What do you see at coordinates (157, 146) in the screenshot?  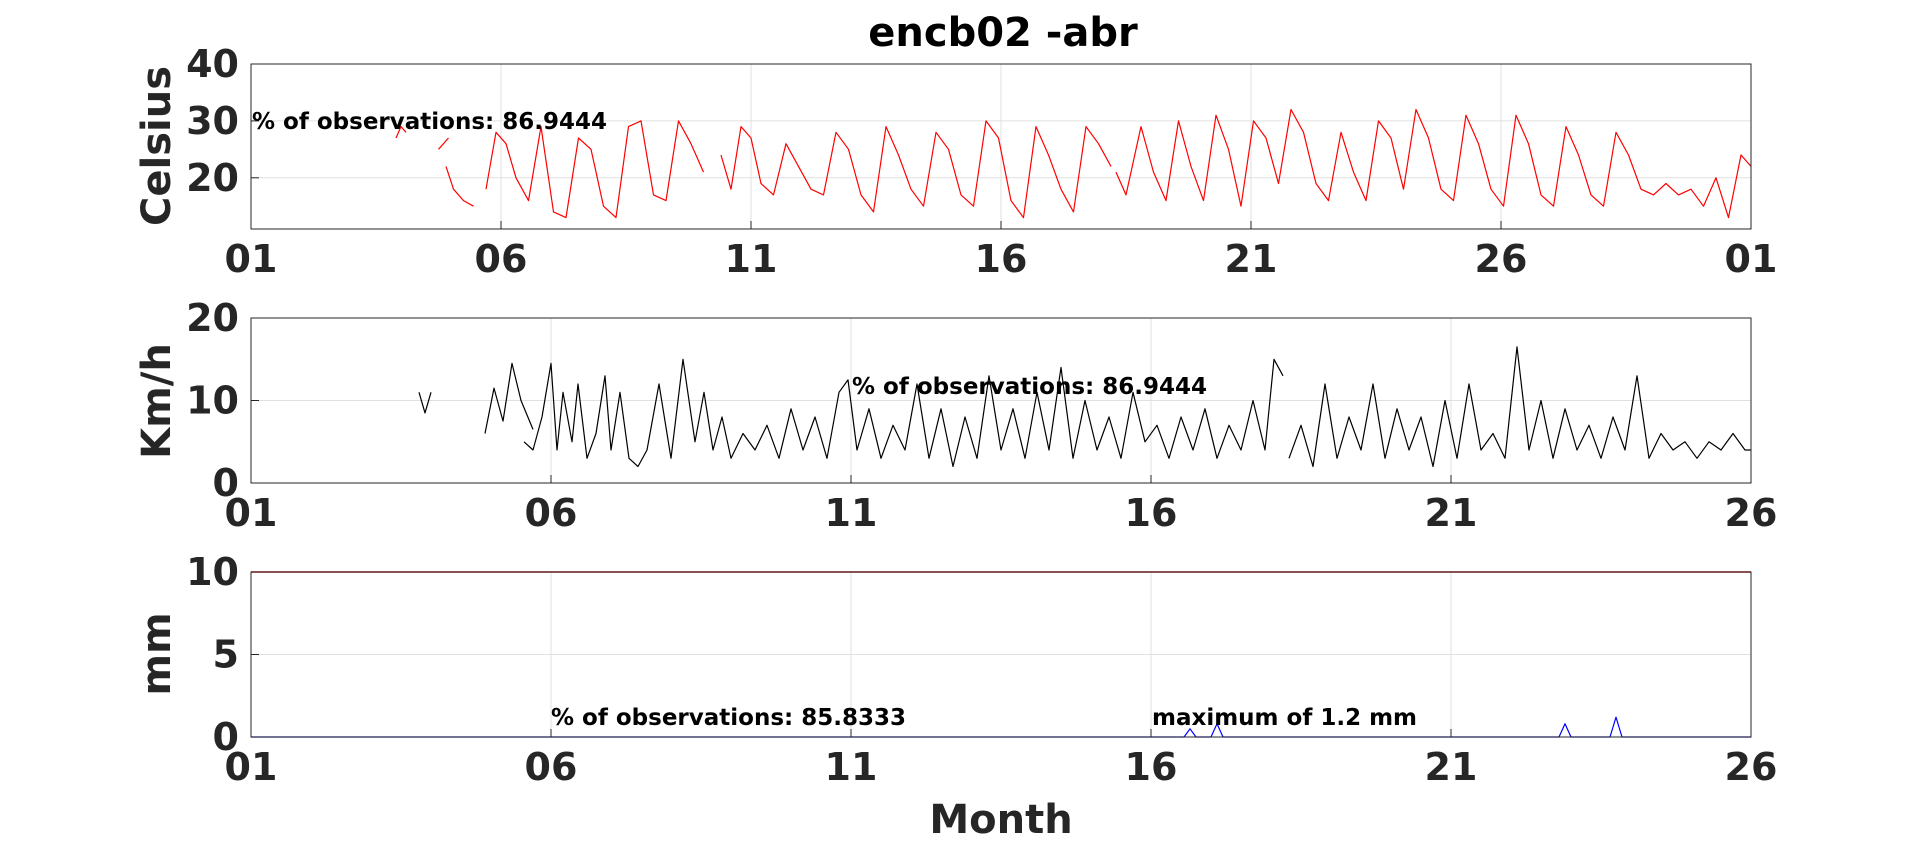 I see `temperature-ylabel: Celsius` at bounding box center [157, 146].